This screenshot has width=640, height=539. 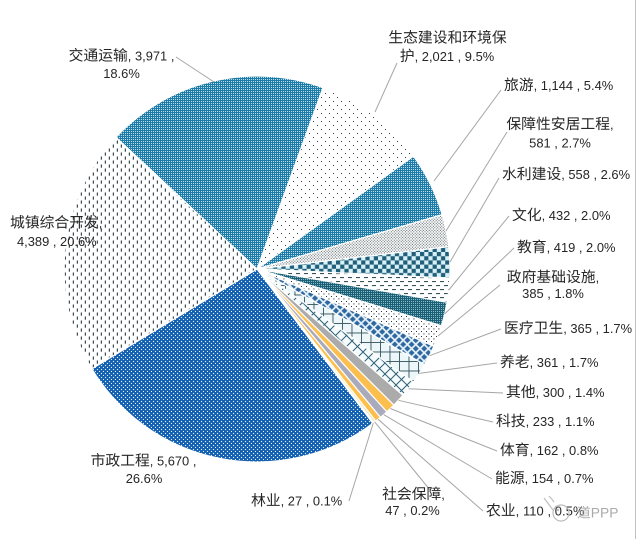 What do you see at coordinates (57, 241) in the screenshot?
I see `svg-text: 4,389 , 20.6%` at bounding box center [57, 241].